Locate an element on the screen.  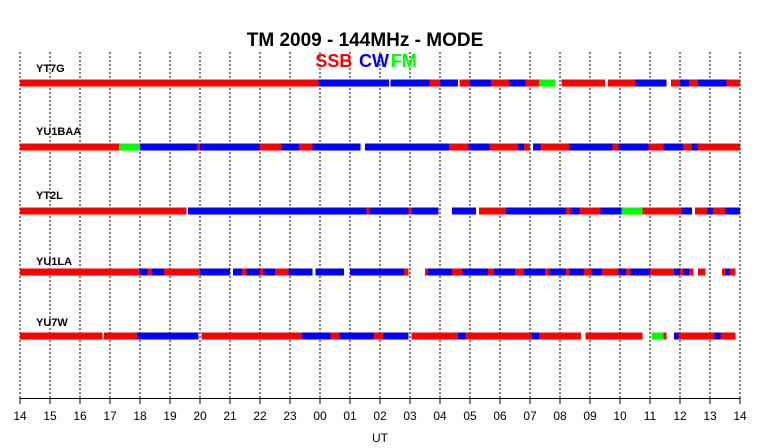
legend-item-ssb: SSB is located at coordinates (333, 61).